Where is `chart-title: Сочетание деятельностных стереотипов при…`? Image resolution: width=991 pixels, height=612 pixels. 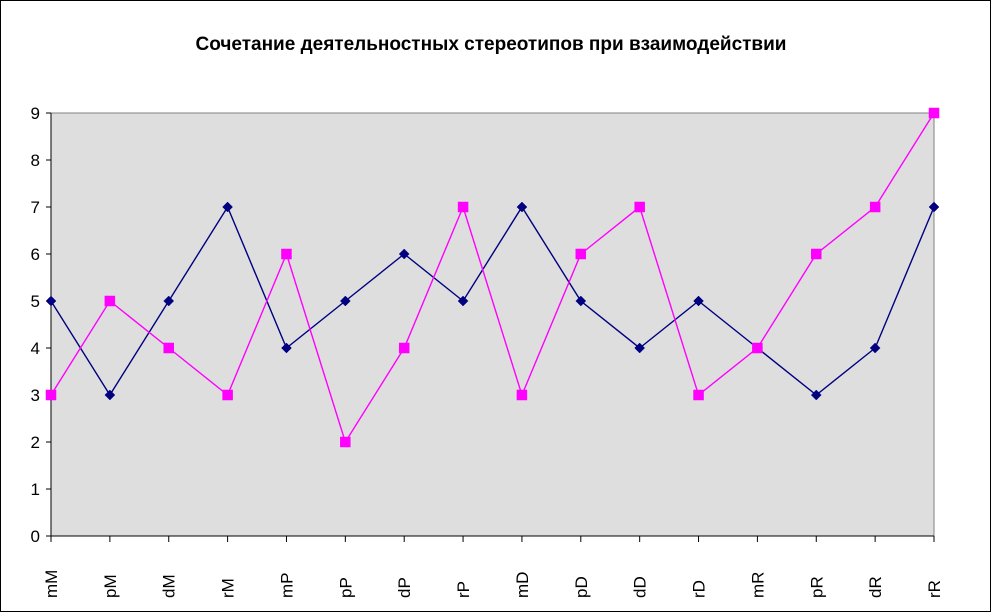 chart-title: Сочетание деятельностных стереотипов при… is located at coordinates (491, 44).